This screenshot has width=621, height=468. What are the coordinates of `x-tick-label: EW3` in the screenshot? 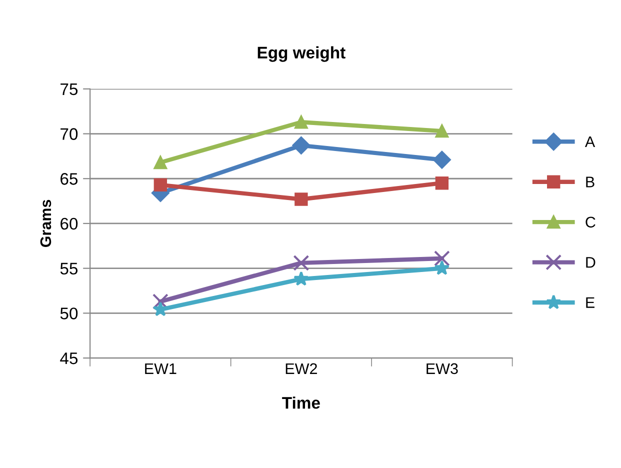 It's located at (442, 368).